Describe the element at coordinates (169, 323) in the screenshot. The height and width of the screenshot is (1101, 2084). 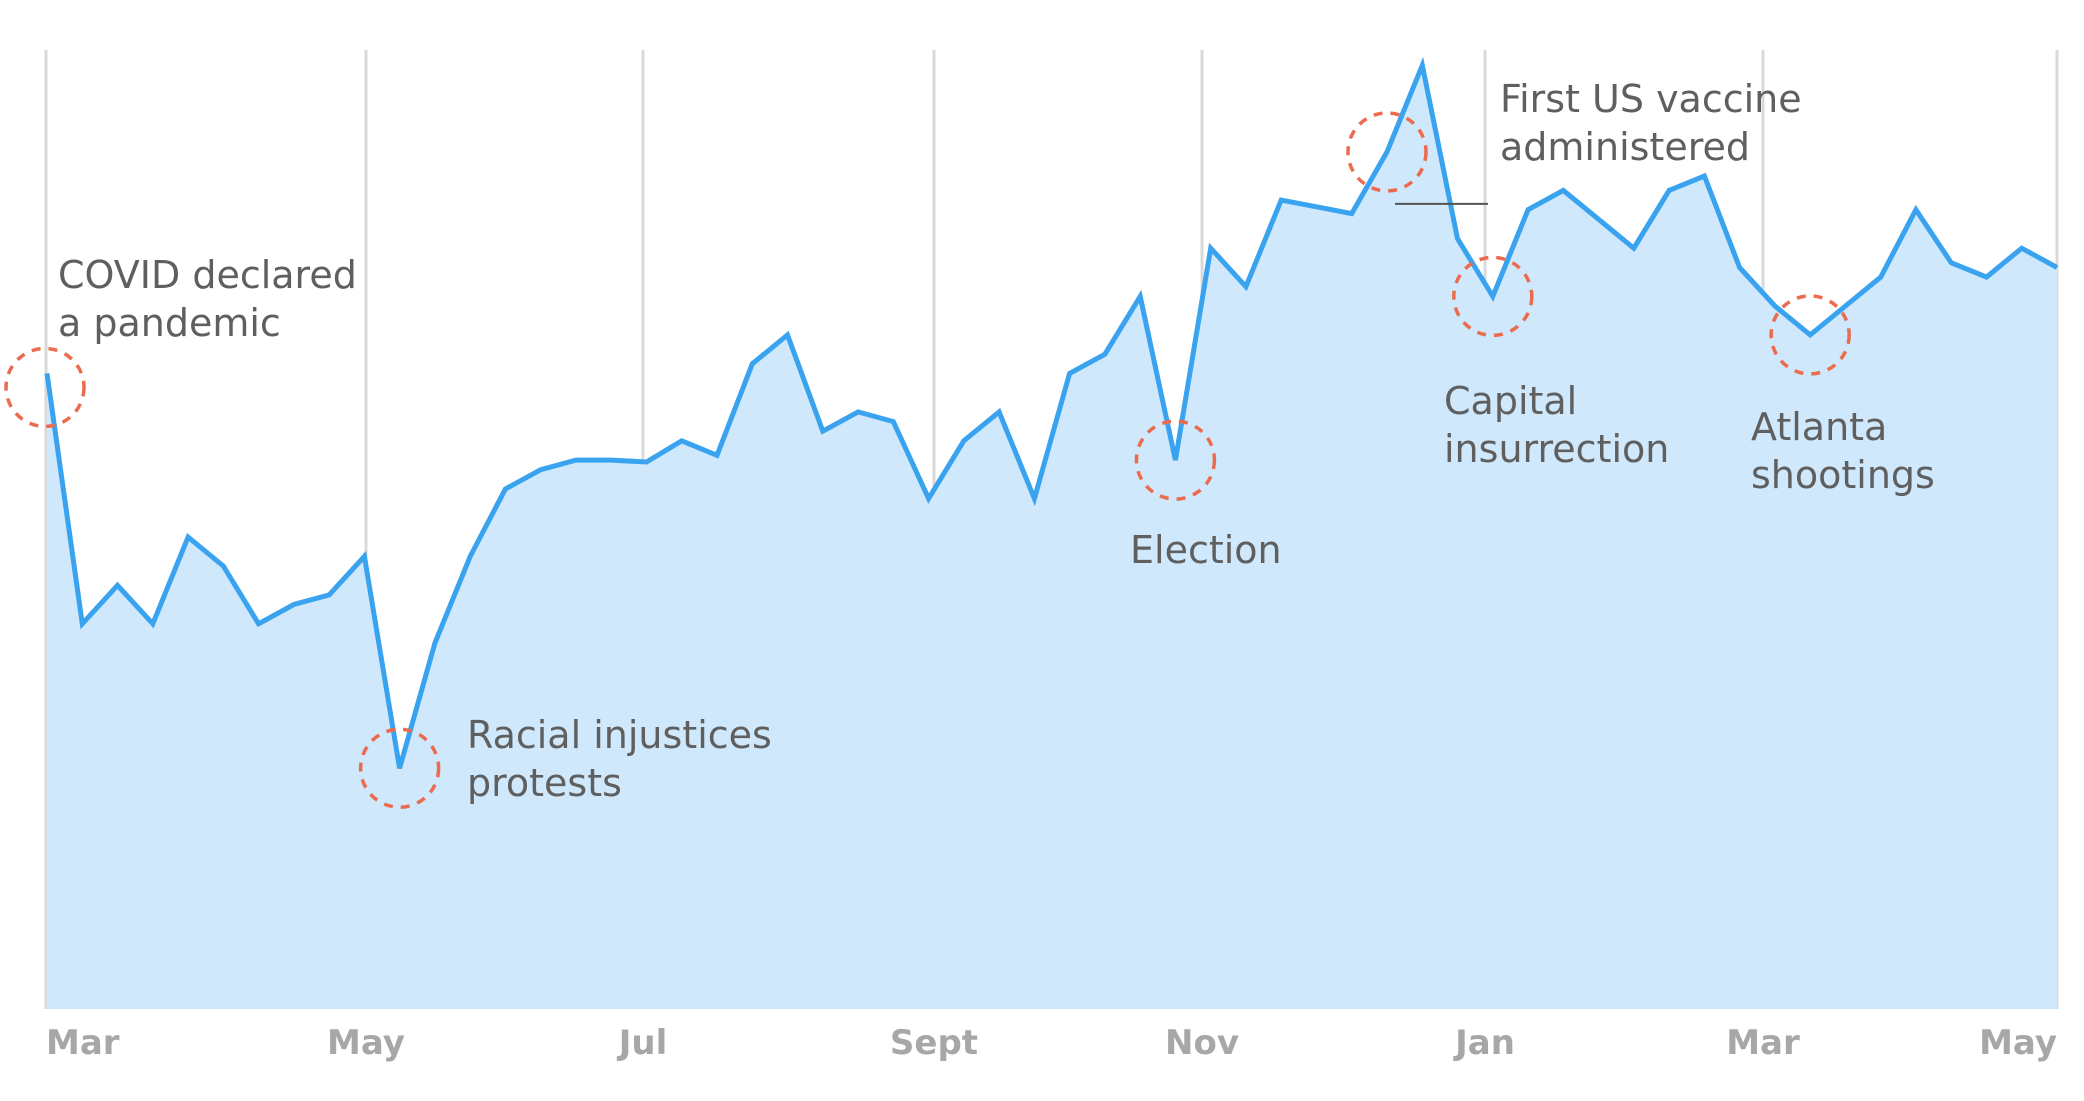
I see `annotation-text: a pandemic` at that location.